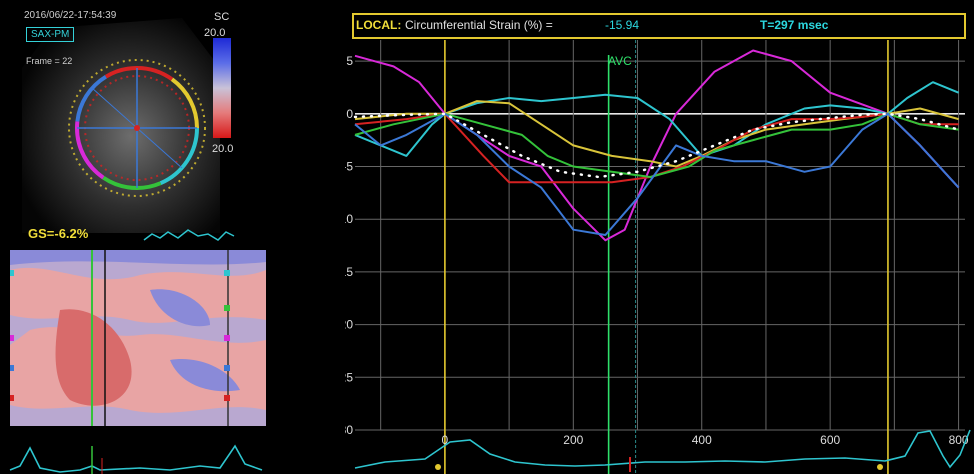 The height and width of the screenshot is (474, 974). What do you see at coordinates (138, 338) in the screenshot?
I see `strain-color-map` at bounding box center [138, 338].